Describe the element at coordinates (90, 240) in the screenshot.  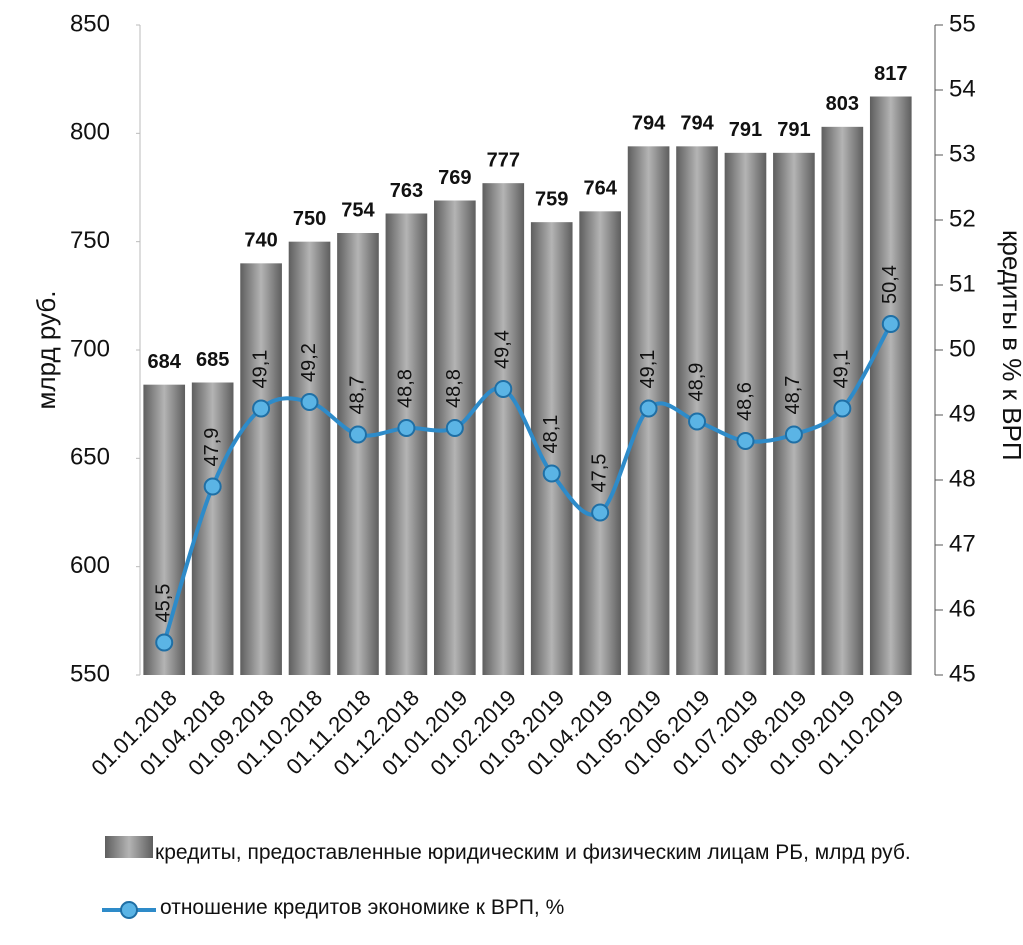
I see `y-tick-label: 750` at that location.